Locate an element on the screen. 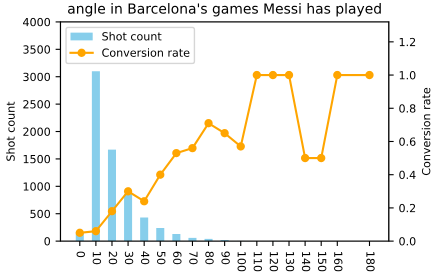 This screenshot has height=274, width=432. y2-tick-label: 0.8 is located at coordinates (407, 108).